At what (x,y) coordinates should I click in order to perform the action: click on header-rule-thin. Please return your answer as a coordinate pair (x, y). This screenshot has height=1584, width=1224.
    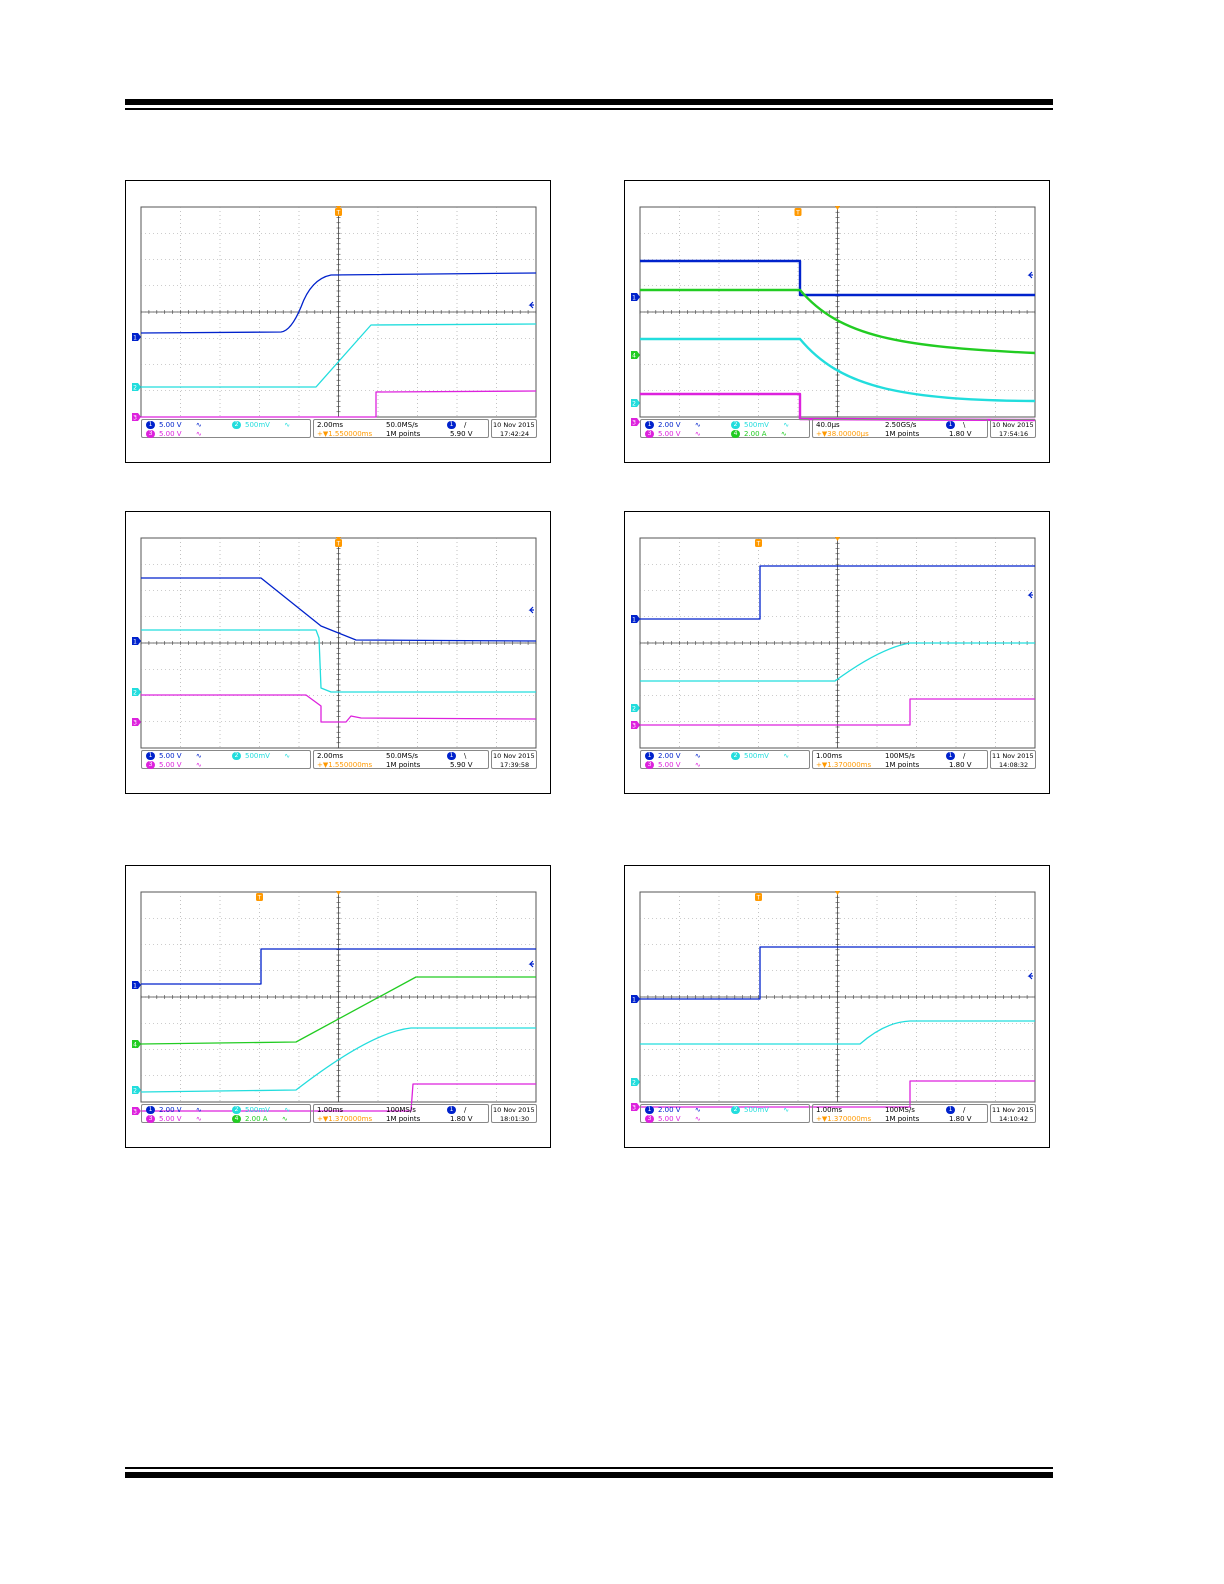
    Looking at the image, I should click on (589, 109).